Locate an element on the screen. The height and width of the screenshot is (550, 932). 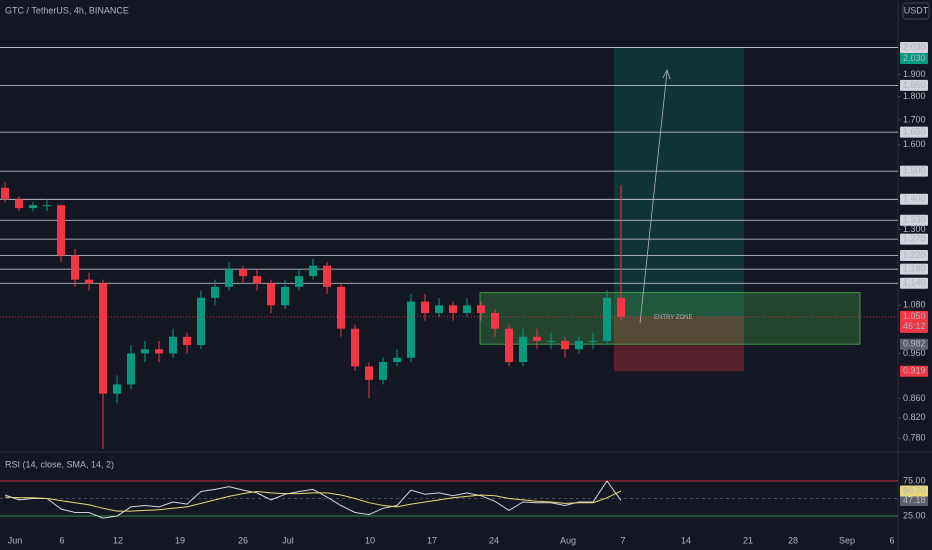
level-label: 1.330 is located at coordinates (914, 220).